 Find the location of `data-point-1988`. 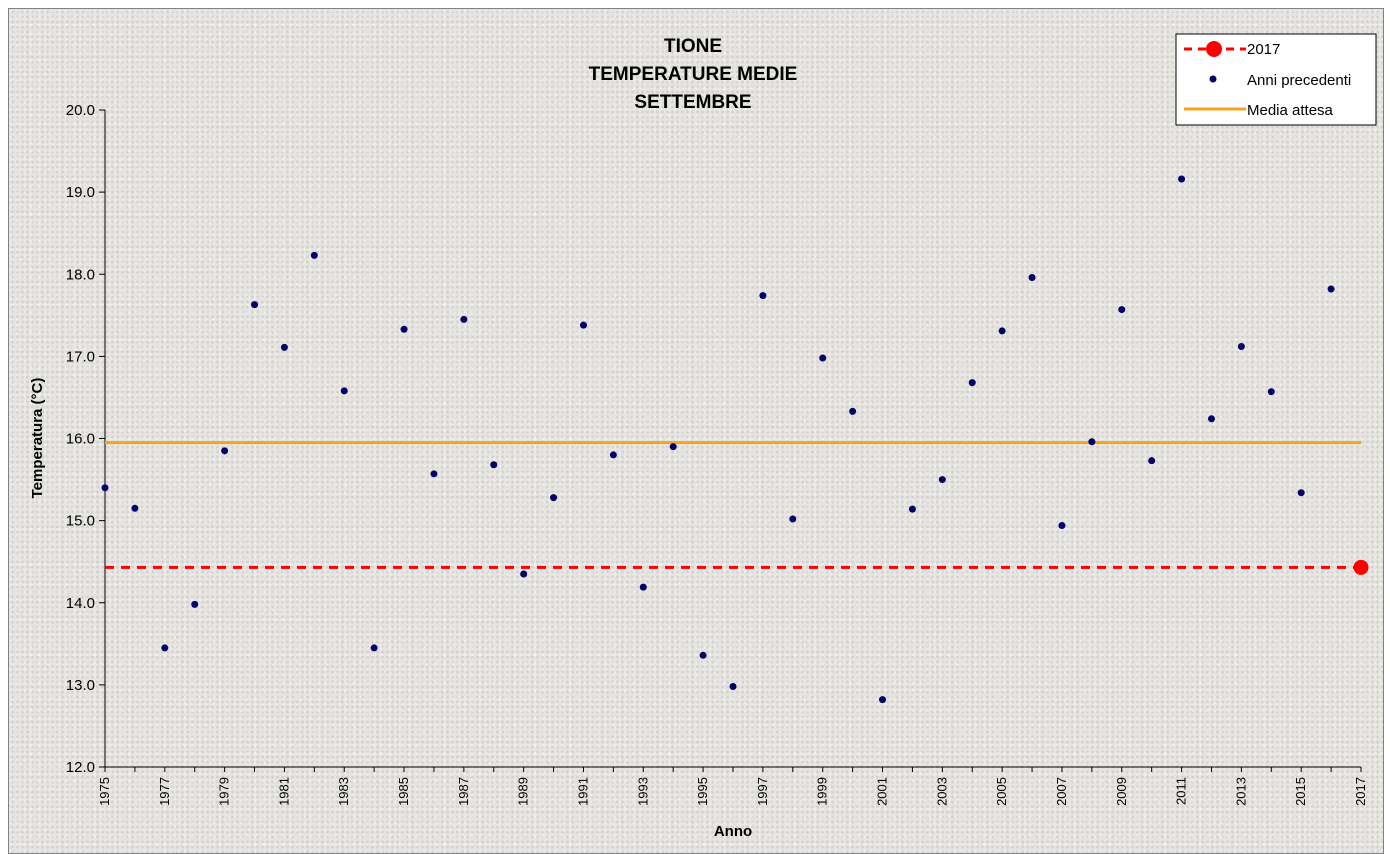

data-point-1988 is located at coordinates (494, 465).